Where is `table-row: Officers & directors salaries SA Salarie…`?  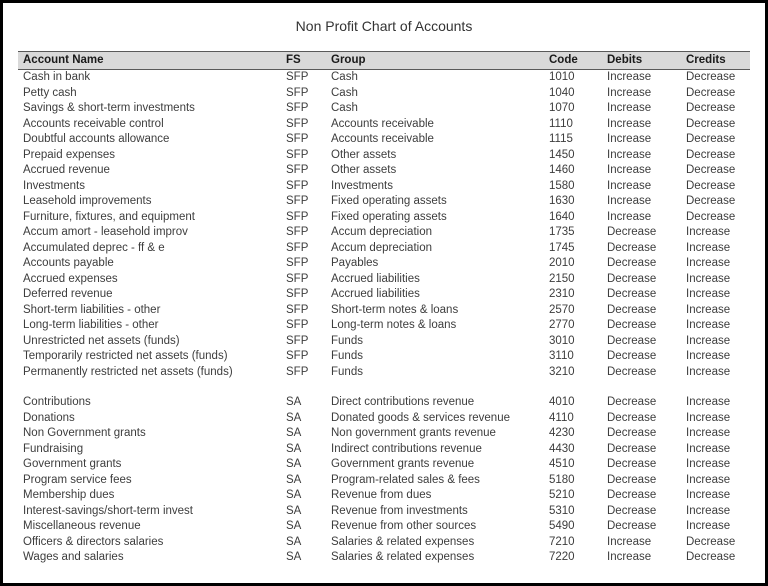 table-row: Officers & directors salaries SA Salarie… is located at coordinates (384, 543).